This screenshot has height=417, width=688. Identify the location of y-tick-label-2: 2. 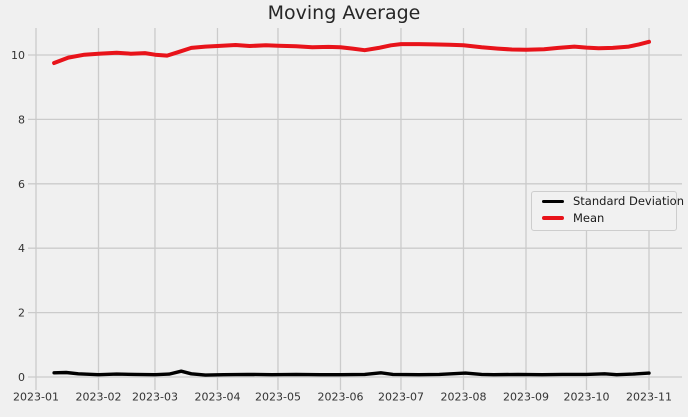
(21, 313).